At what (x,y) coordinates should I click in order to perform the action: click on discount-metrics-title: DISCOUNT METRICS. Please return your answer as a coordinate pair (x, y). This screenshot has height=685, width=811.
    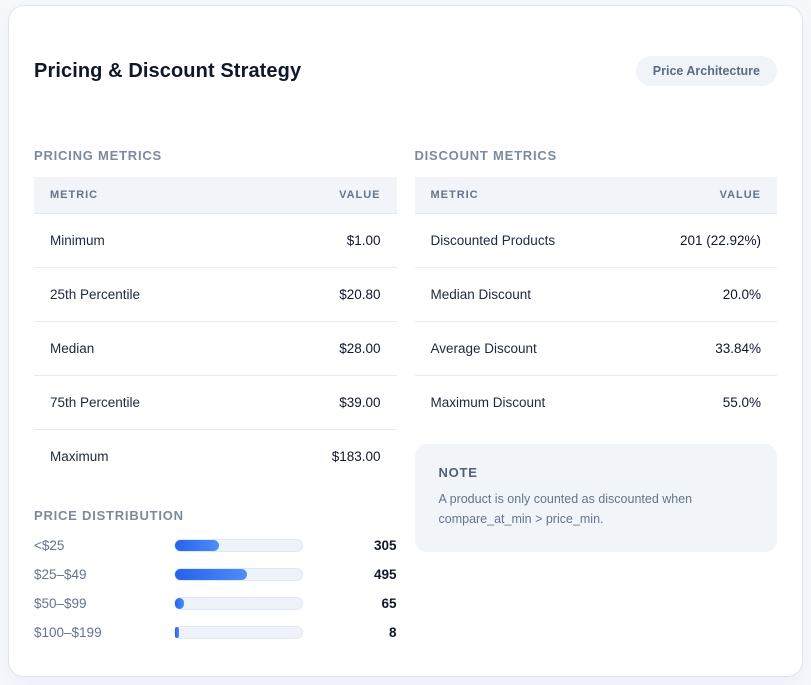
    Looking at the image, I should click on (485, 155).